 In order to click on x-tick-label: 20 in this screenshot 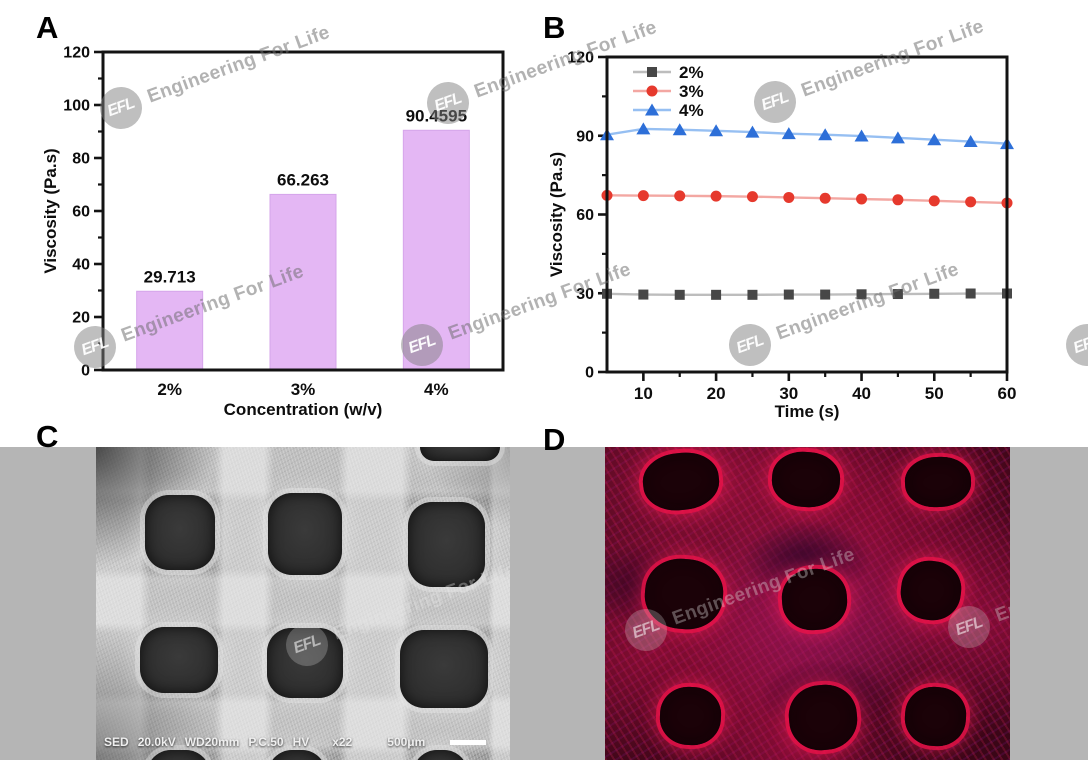, I will do `click(716, 393)`.